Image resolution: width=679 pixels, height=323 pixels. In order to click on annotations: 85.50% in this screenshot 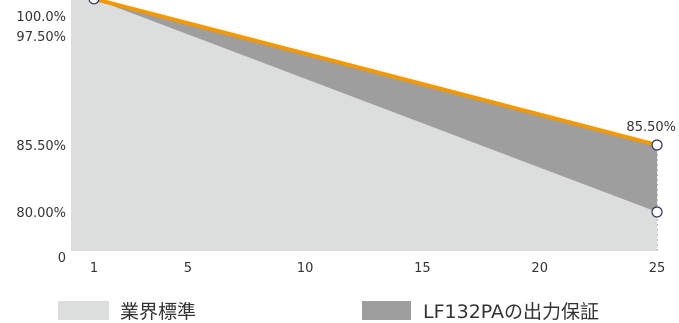, I will do `click(651, 127)`.